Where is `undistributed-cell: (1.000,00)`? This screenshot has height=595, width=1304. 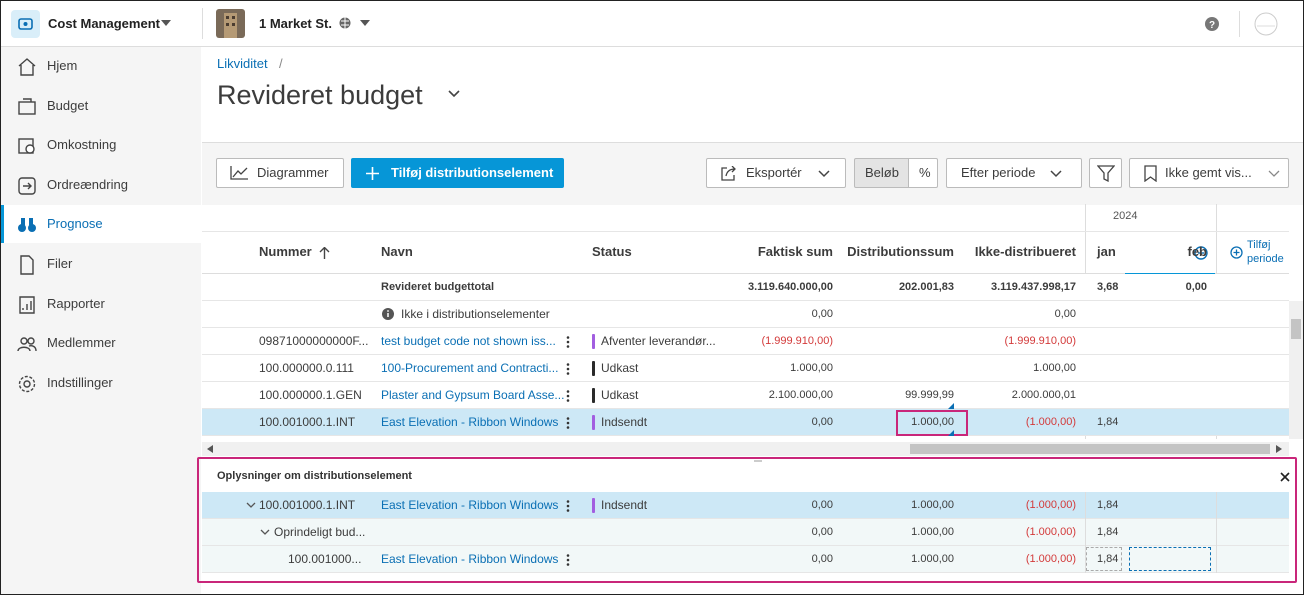 undistributed-cell: (1.000,00) is located at coordinates (1050, 532).